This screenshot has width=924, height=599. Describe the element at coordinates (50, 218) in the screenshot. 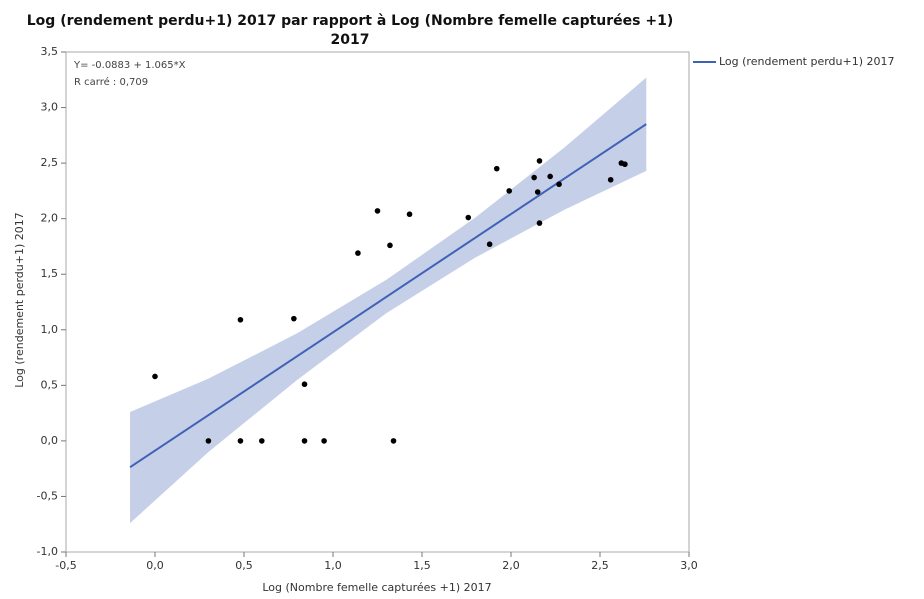

I see `y-tick-label: 2,0` at that location.